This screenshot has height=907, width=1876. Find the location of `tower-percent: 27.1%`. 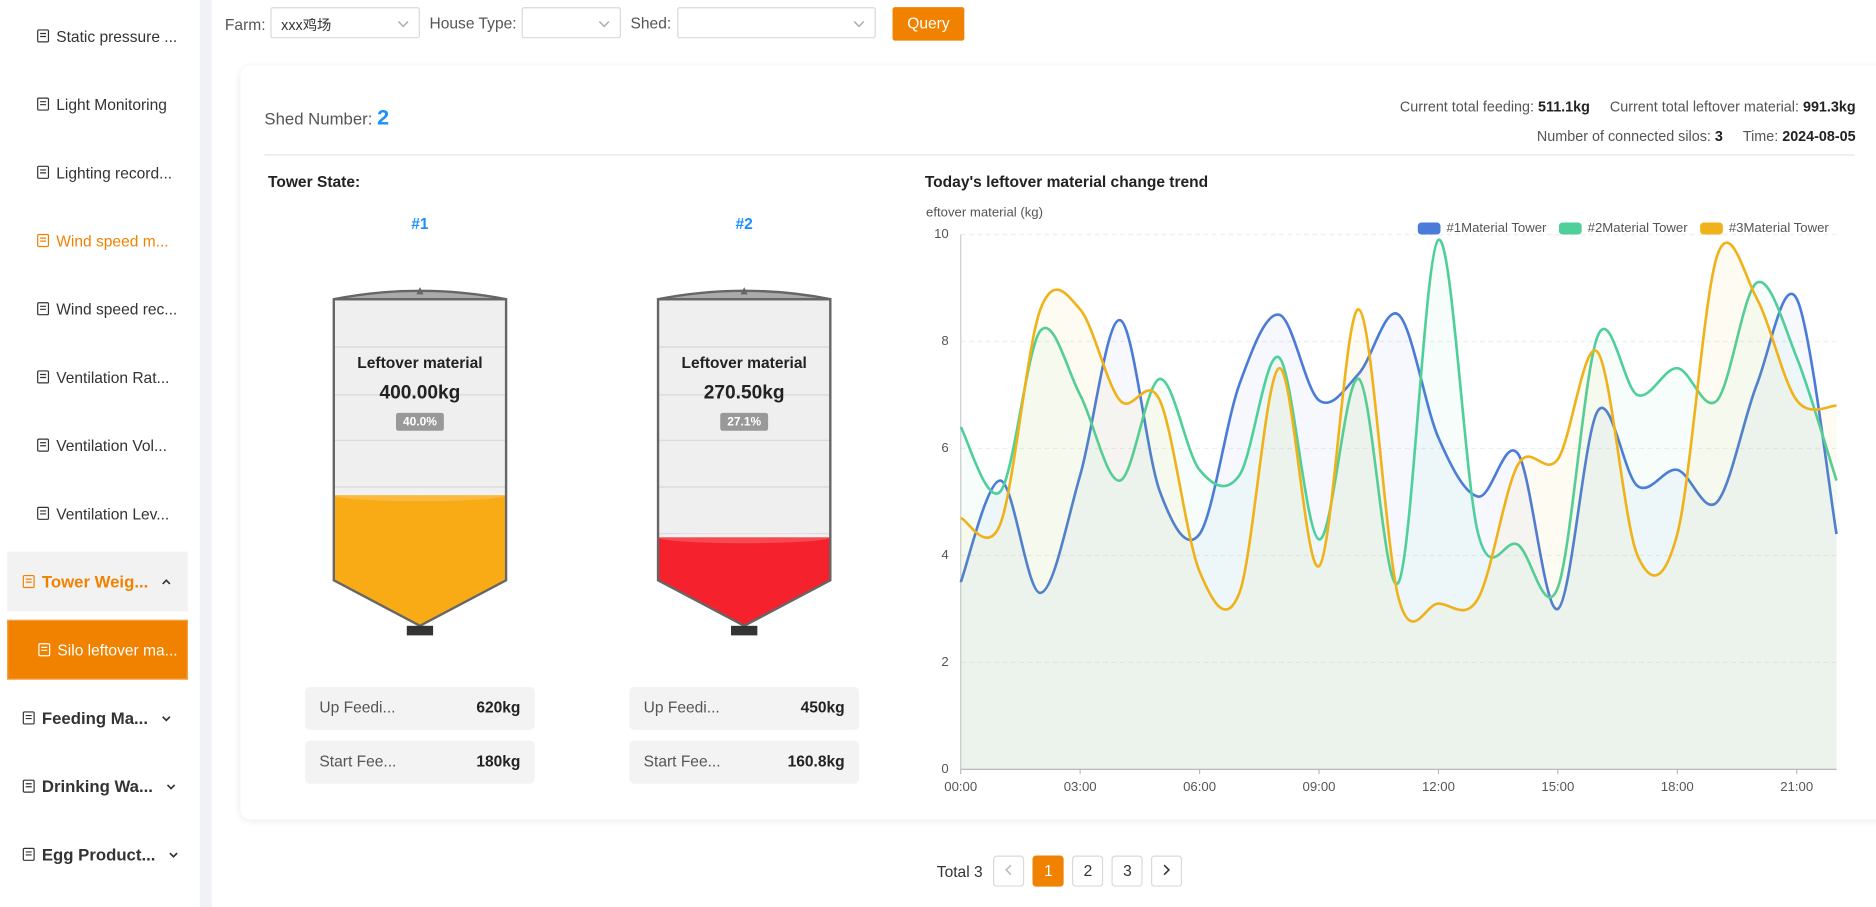

tower-percent: 27.1% is located at coordinates (744, 422).